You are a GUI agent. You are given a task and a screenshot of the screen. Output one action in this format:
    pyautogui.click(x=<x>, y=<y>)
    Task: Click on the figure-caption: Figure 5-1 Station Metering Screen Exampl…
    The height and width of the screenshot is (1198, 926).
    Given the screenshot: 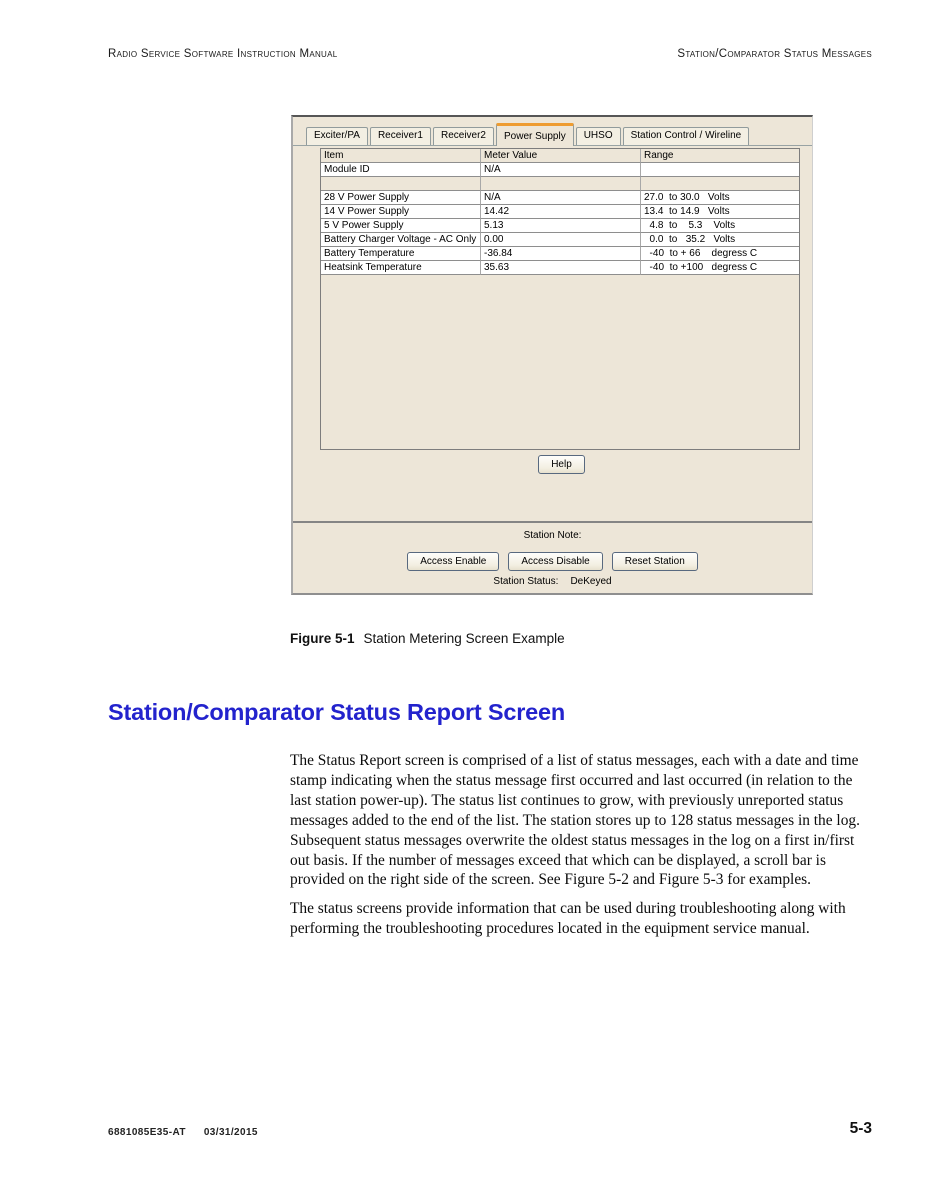 What is the action you would take?
    pyautogui.click(x=427, y=638)
    